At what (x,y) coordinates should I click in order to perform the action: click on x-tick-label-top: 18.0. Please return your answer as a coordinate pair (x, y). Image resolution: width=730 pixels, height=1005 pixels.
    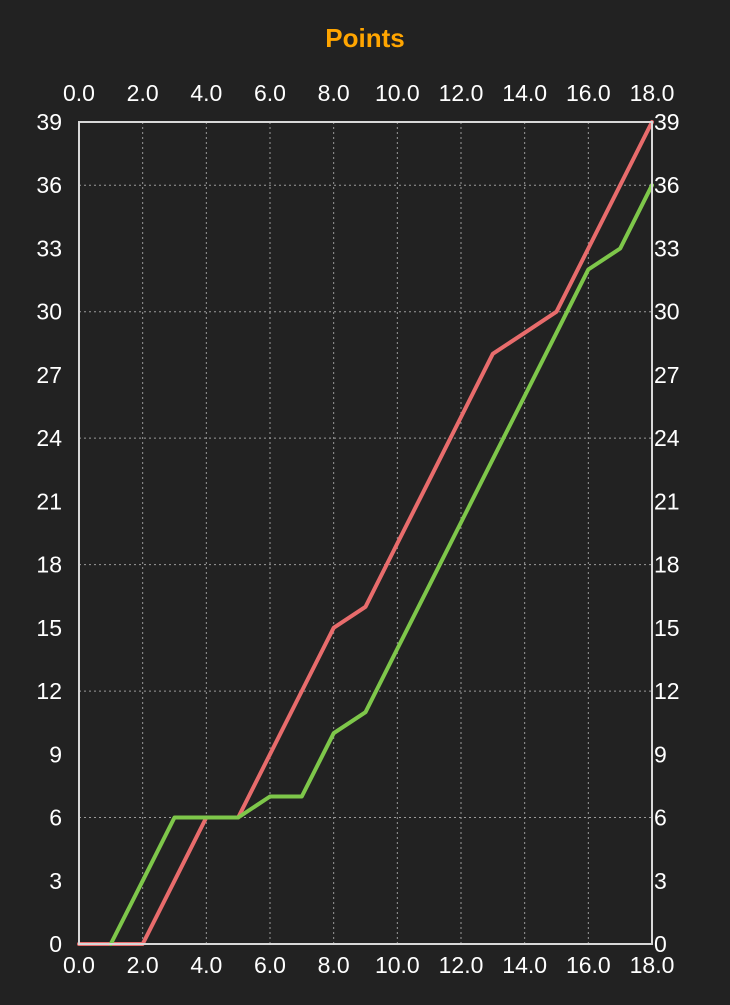
    Looking at the image, I should click on (652, 93).